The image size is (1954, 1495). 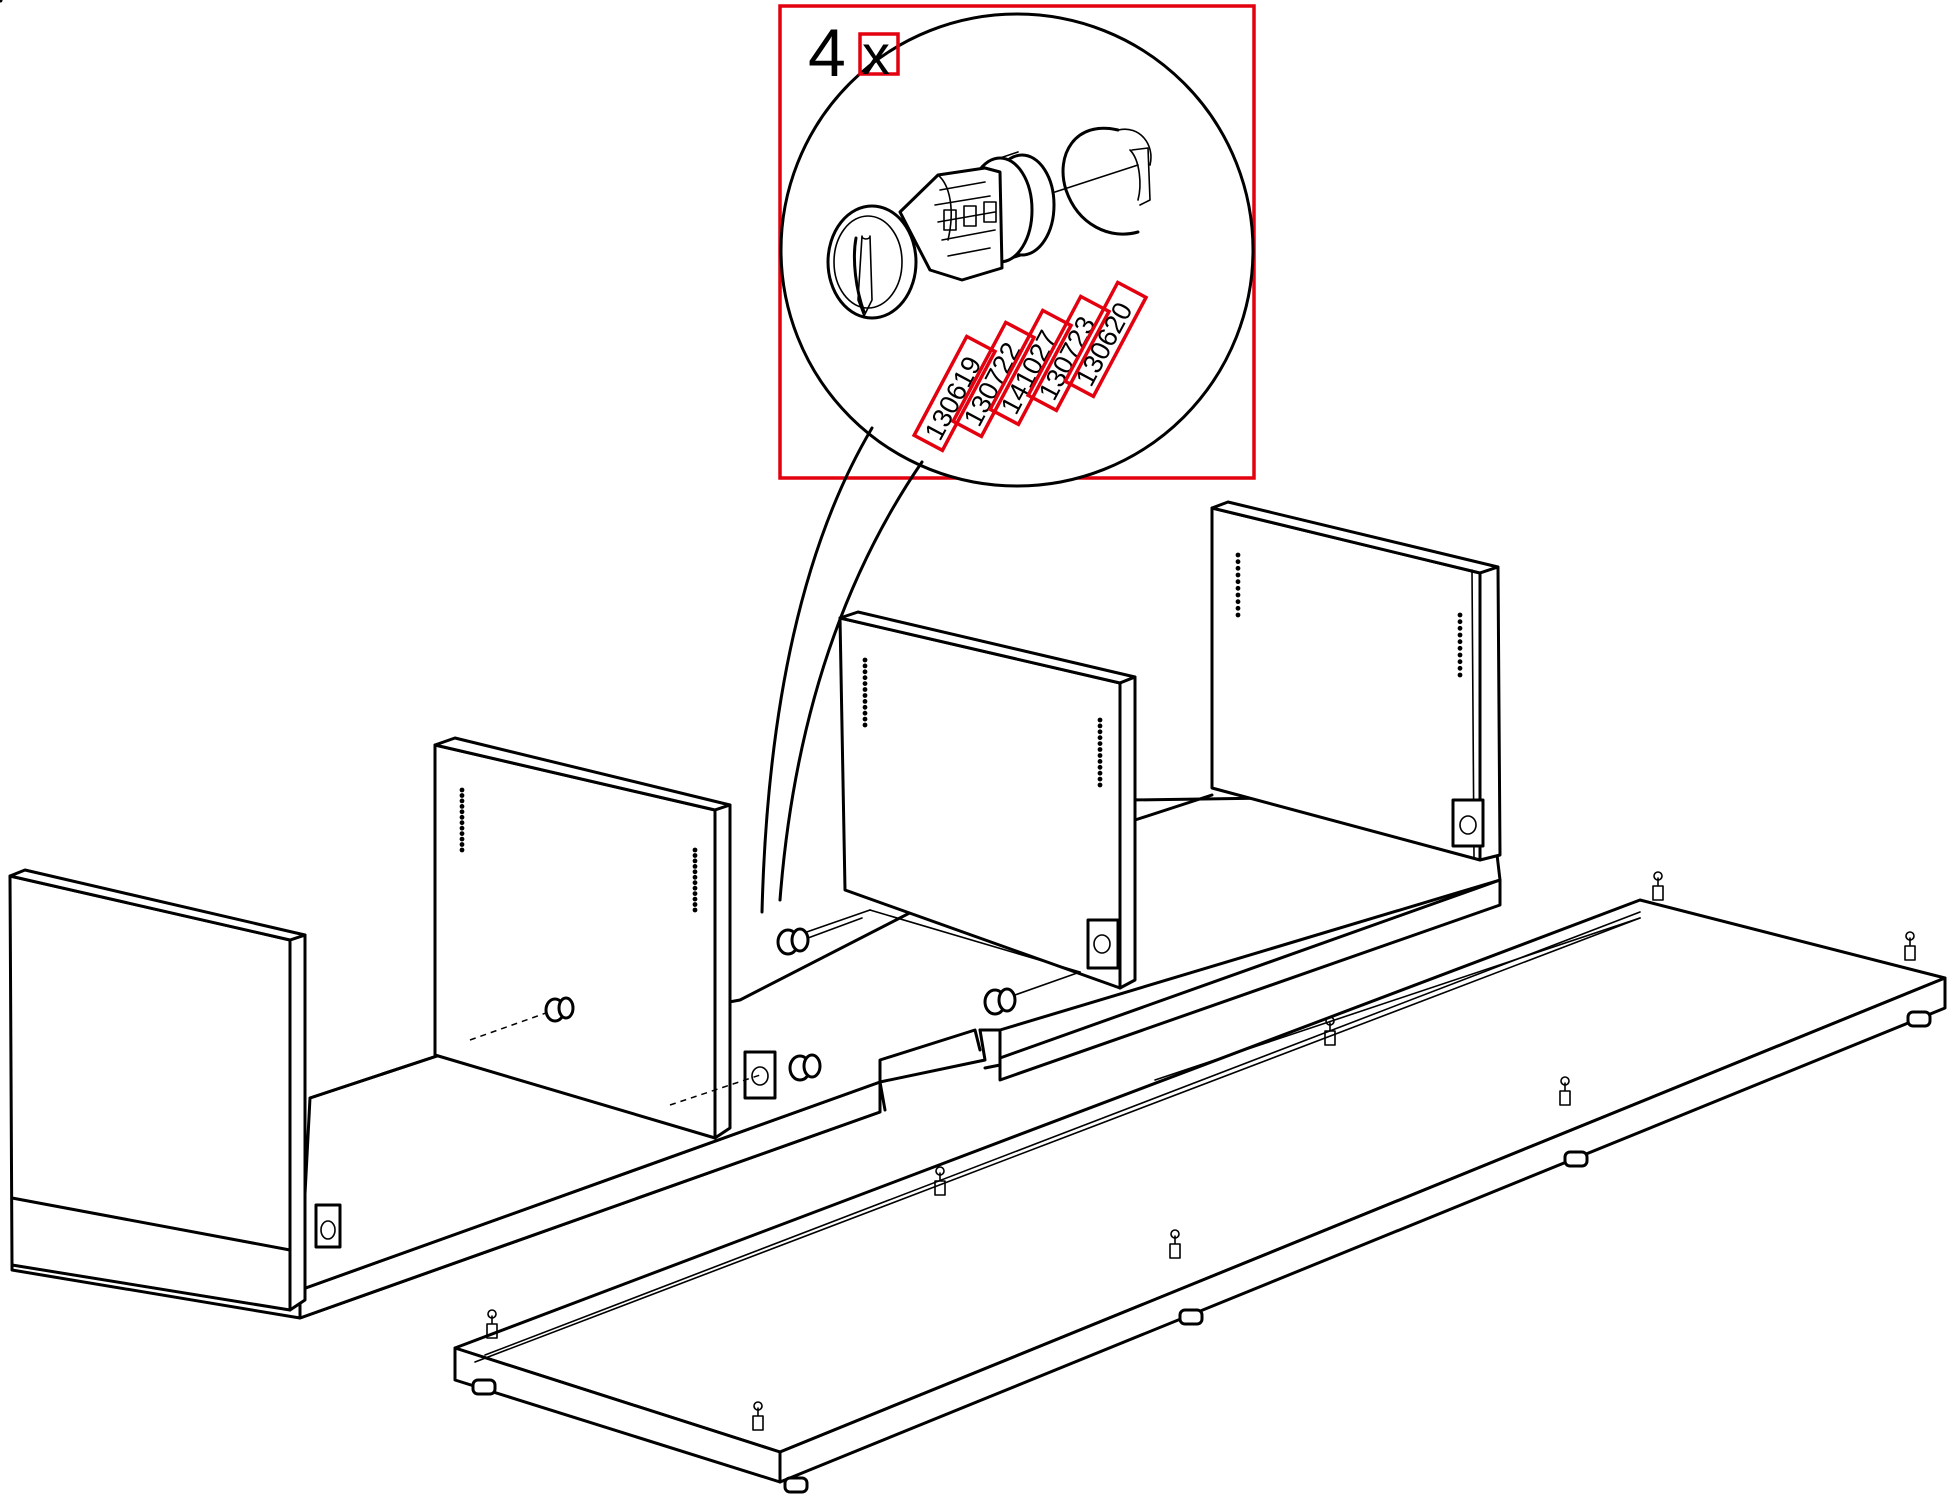 I want to click on multiplier-symbol: x, so click(x=876, y=54).